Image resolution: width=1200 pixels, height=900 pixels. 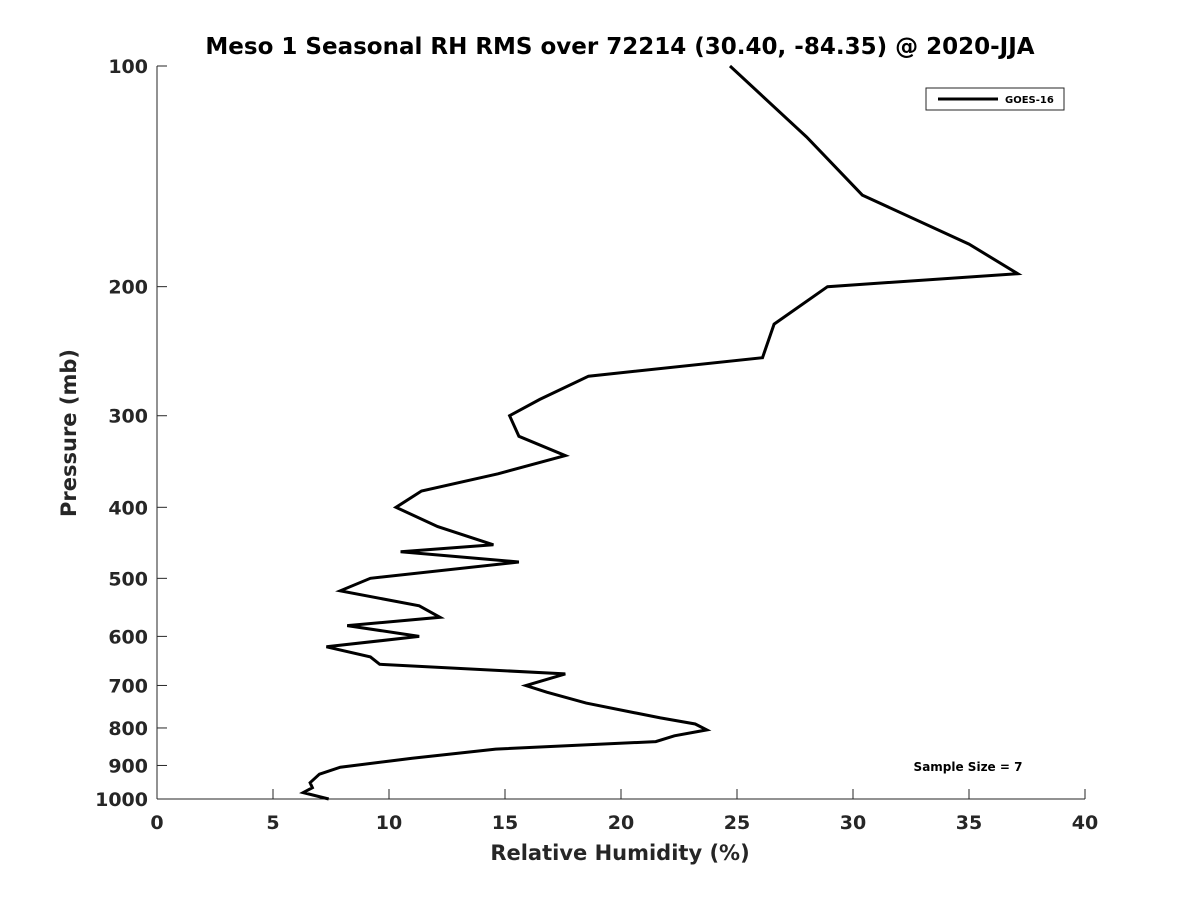 I want to click on sample-size-annotation: Sample Size = 7, so click(x=968, y=767).